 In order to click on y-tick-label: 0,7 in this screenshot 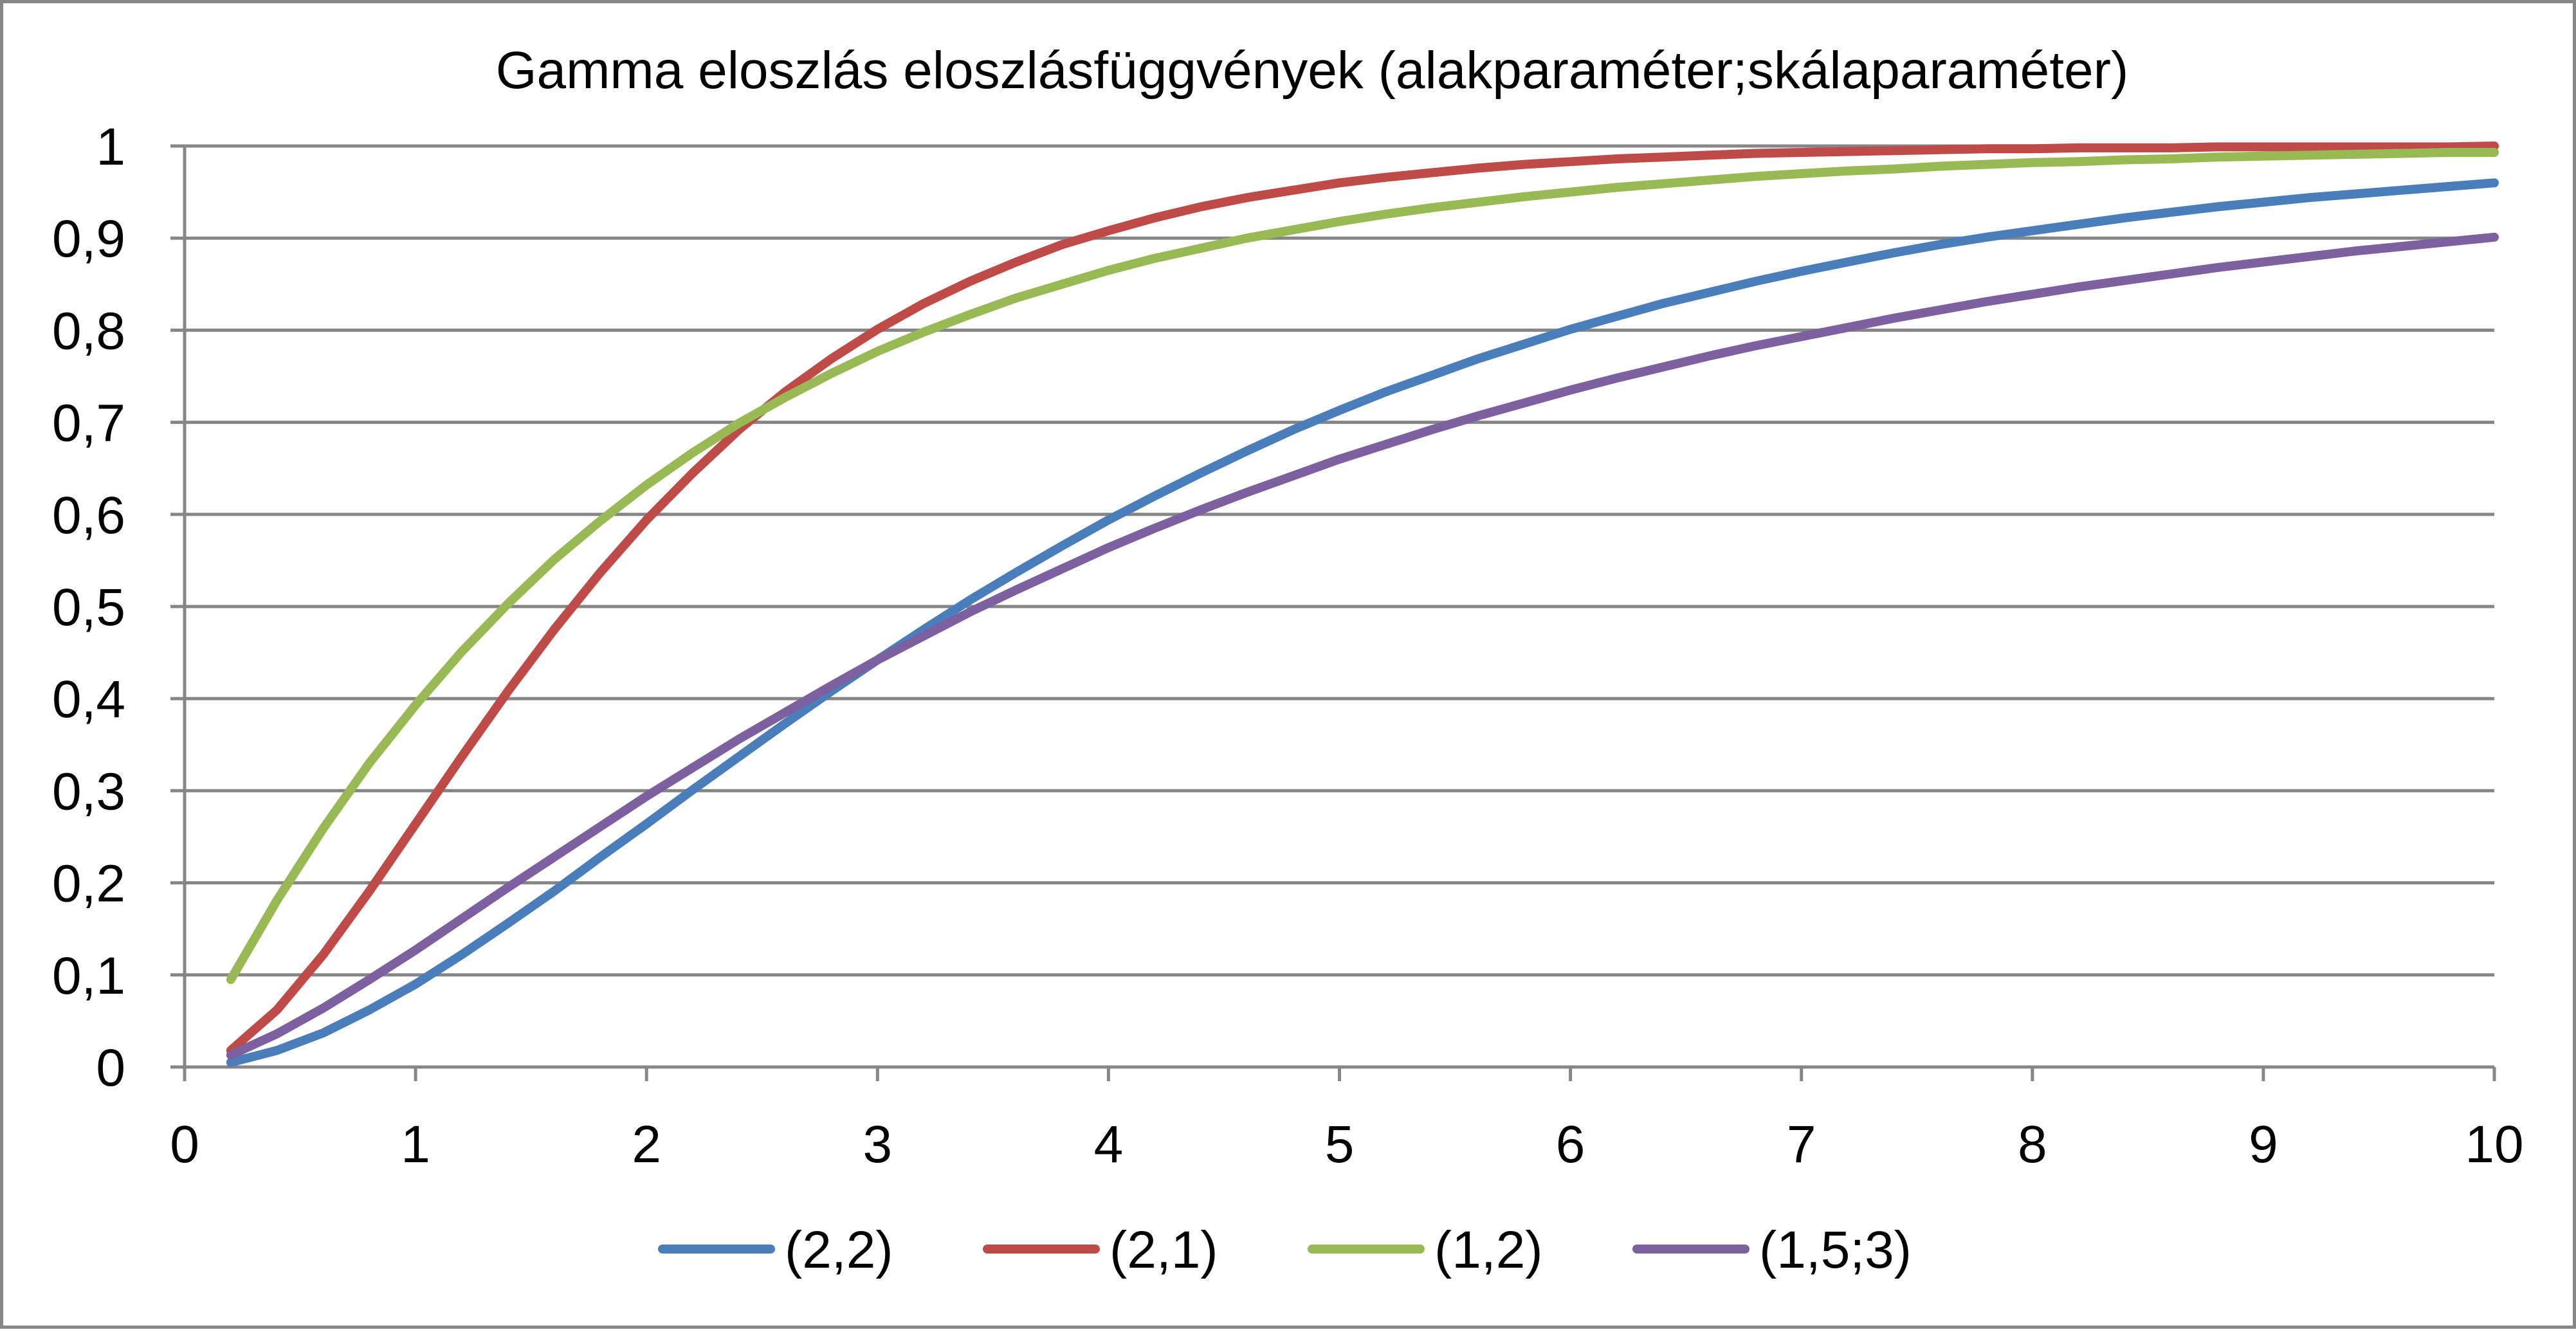, I will do `click(88, 423)`.